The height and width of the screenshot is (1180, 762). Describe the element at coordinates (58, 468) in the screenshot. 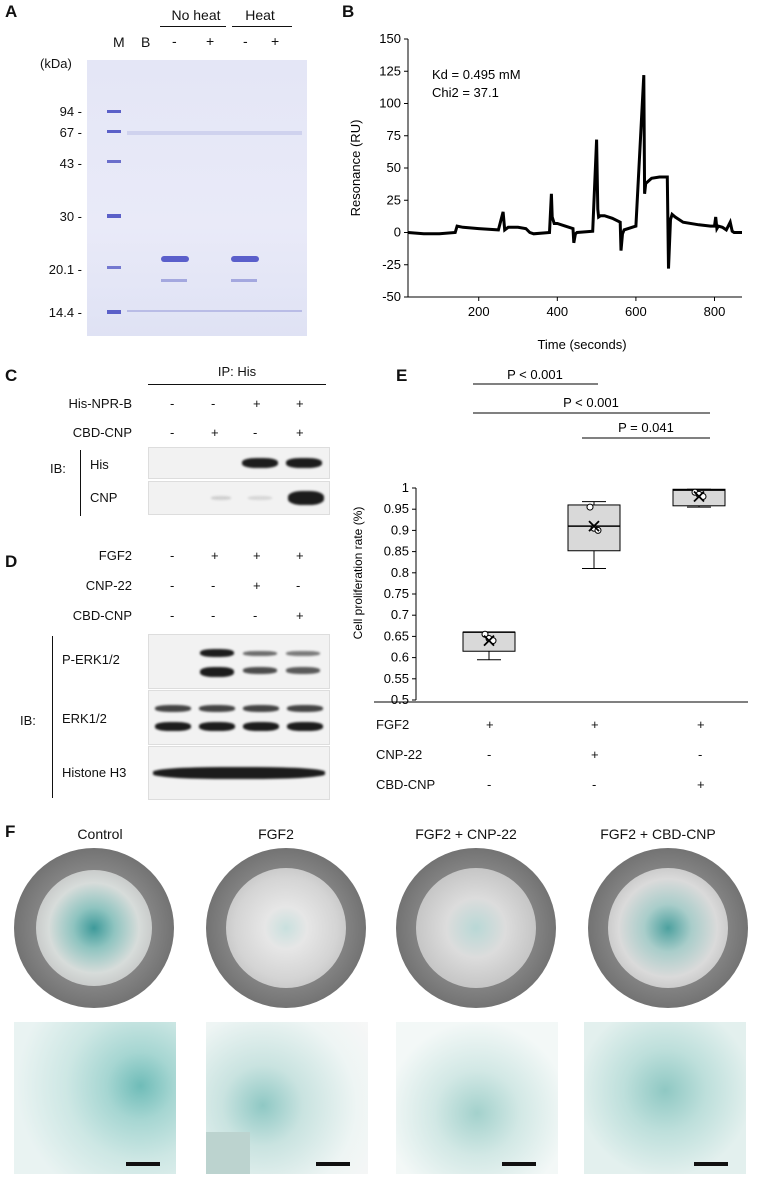

I see `ib-label: IB:` at that location.